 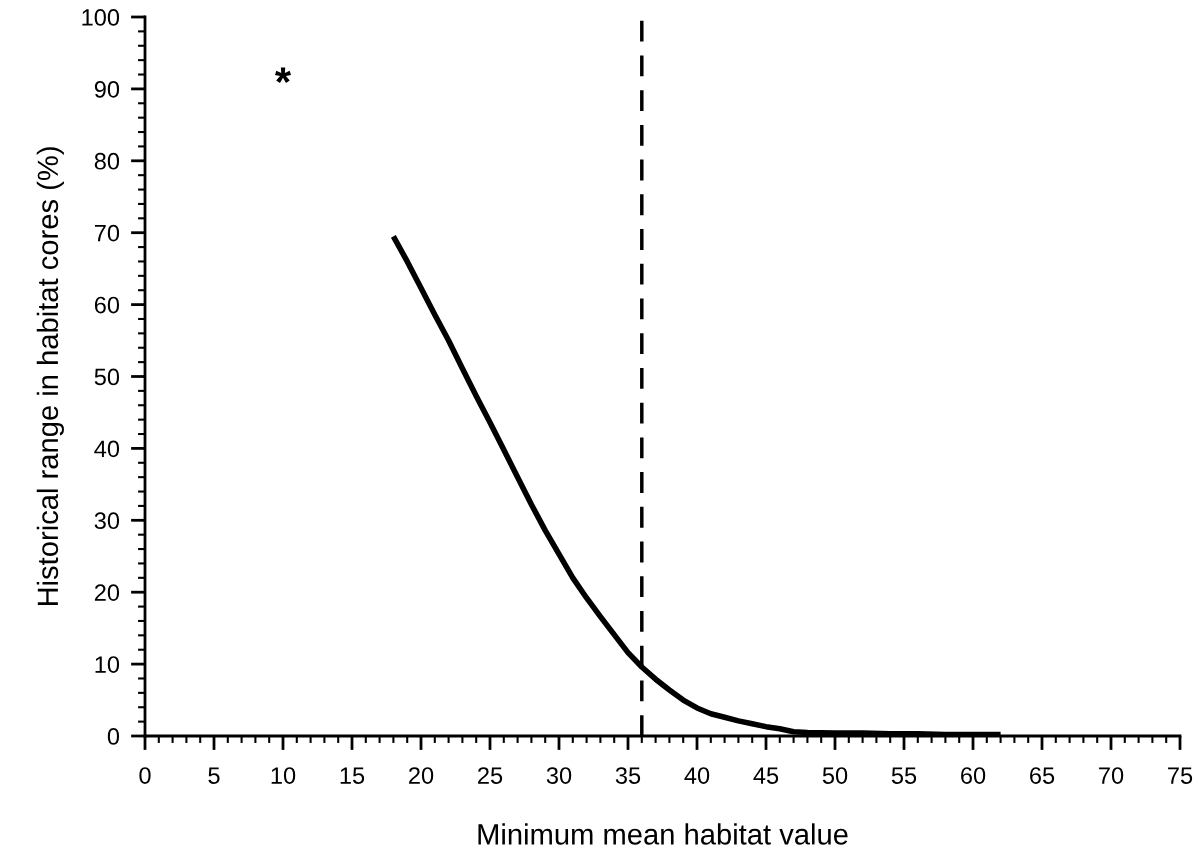 What do you see at coordinates (766, 775) in the screenshot?
I see `x-tick-label: 45` at bounding box center [766, 775].